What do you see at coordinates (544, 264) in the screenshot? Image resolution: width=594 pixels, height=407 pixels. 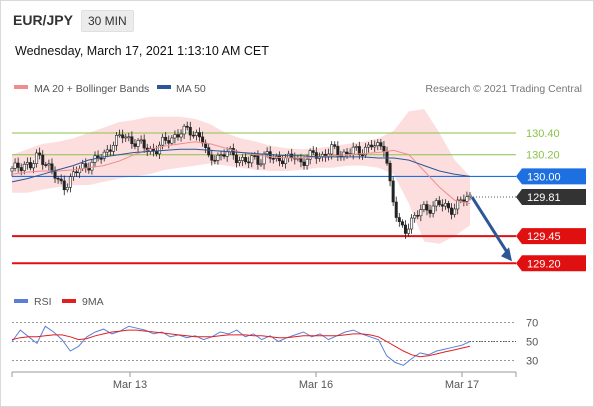 I see `level-tag-text: 129.20` at bounding box center [544, 264].